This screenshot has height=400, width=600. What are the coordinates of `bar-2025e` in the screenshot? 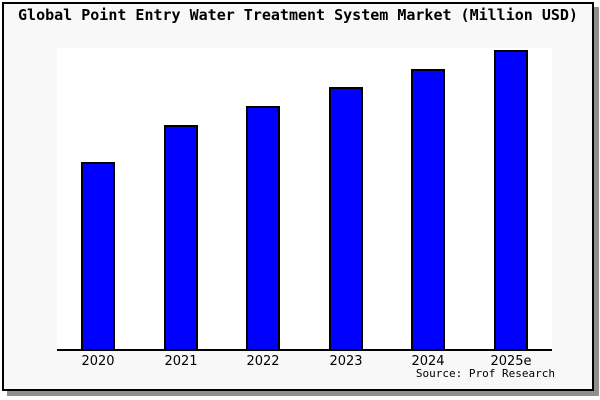 It's located at (511, 200).